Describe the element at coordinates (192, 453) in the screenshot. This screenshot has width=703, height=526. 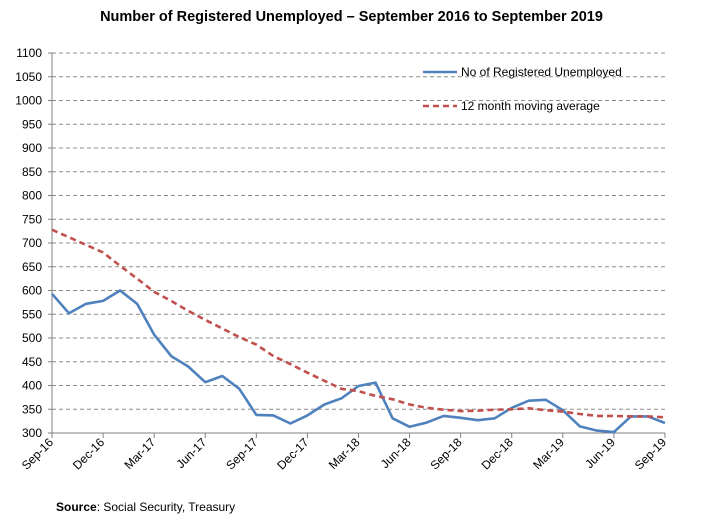
I see `x-tick-label: Jun-17` at that location.